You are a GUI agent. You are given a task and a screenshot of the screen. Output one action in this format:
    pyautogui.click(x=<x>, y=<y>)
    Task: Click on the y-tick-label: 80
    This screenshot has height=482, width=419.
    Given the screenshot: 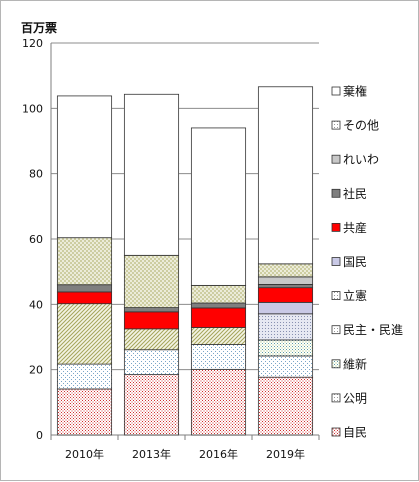 What is the action you would take?
    pyautogui.click(x=36, y=174)
    